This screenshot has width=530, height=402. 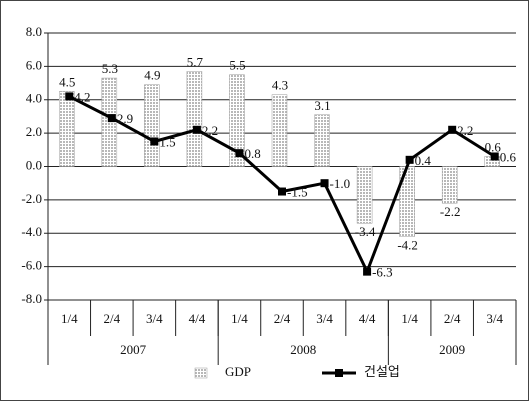 What do you see at coordinates (280, 85) in the screenshot?
I see `bar-value-label: 4.3` at bounding box center [280, 85].